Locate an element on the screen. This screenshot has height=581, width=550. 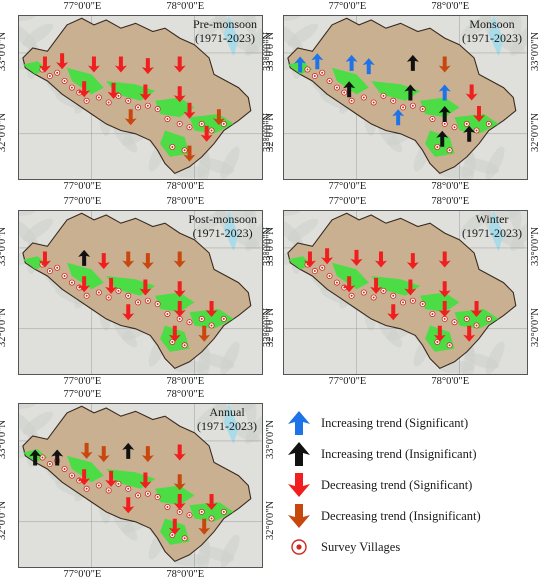
period-label: (1971-2023) is located at coordinates (225, 38).